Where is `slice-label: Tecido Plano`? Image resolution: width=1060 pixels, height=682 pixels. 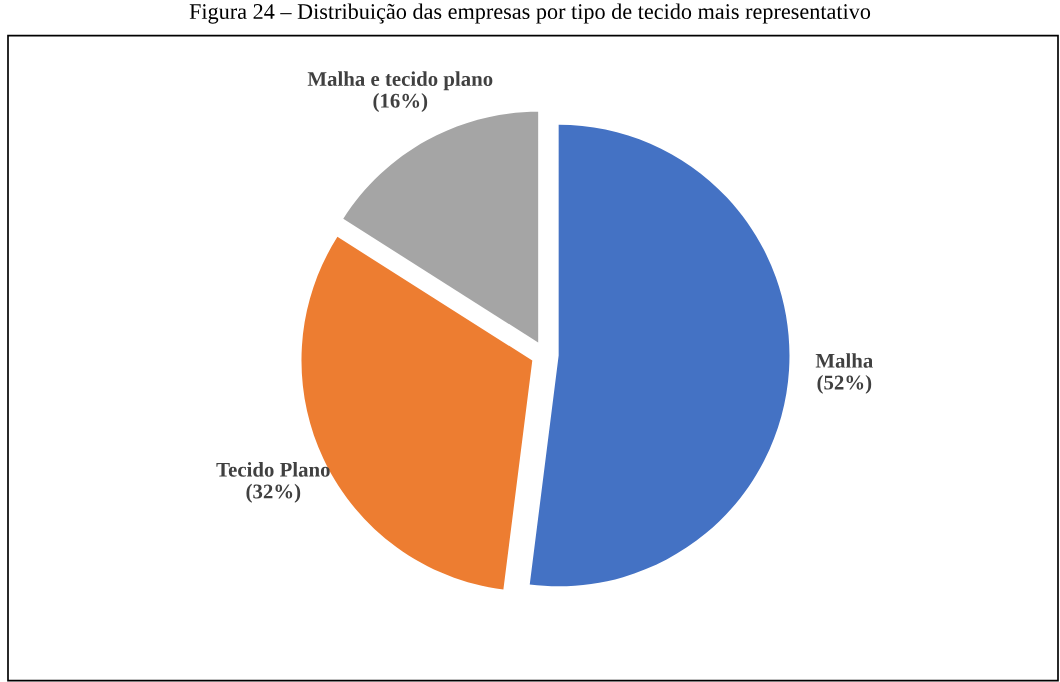
slice-label: Tecido Plano is located at coordinates (273, 469).